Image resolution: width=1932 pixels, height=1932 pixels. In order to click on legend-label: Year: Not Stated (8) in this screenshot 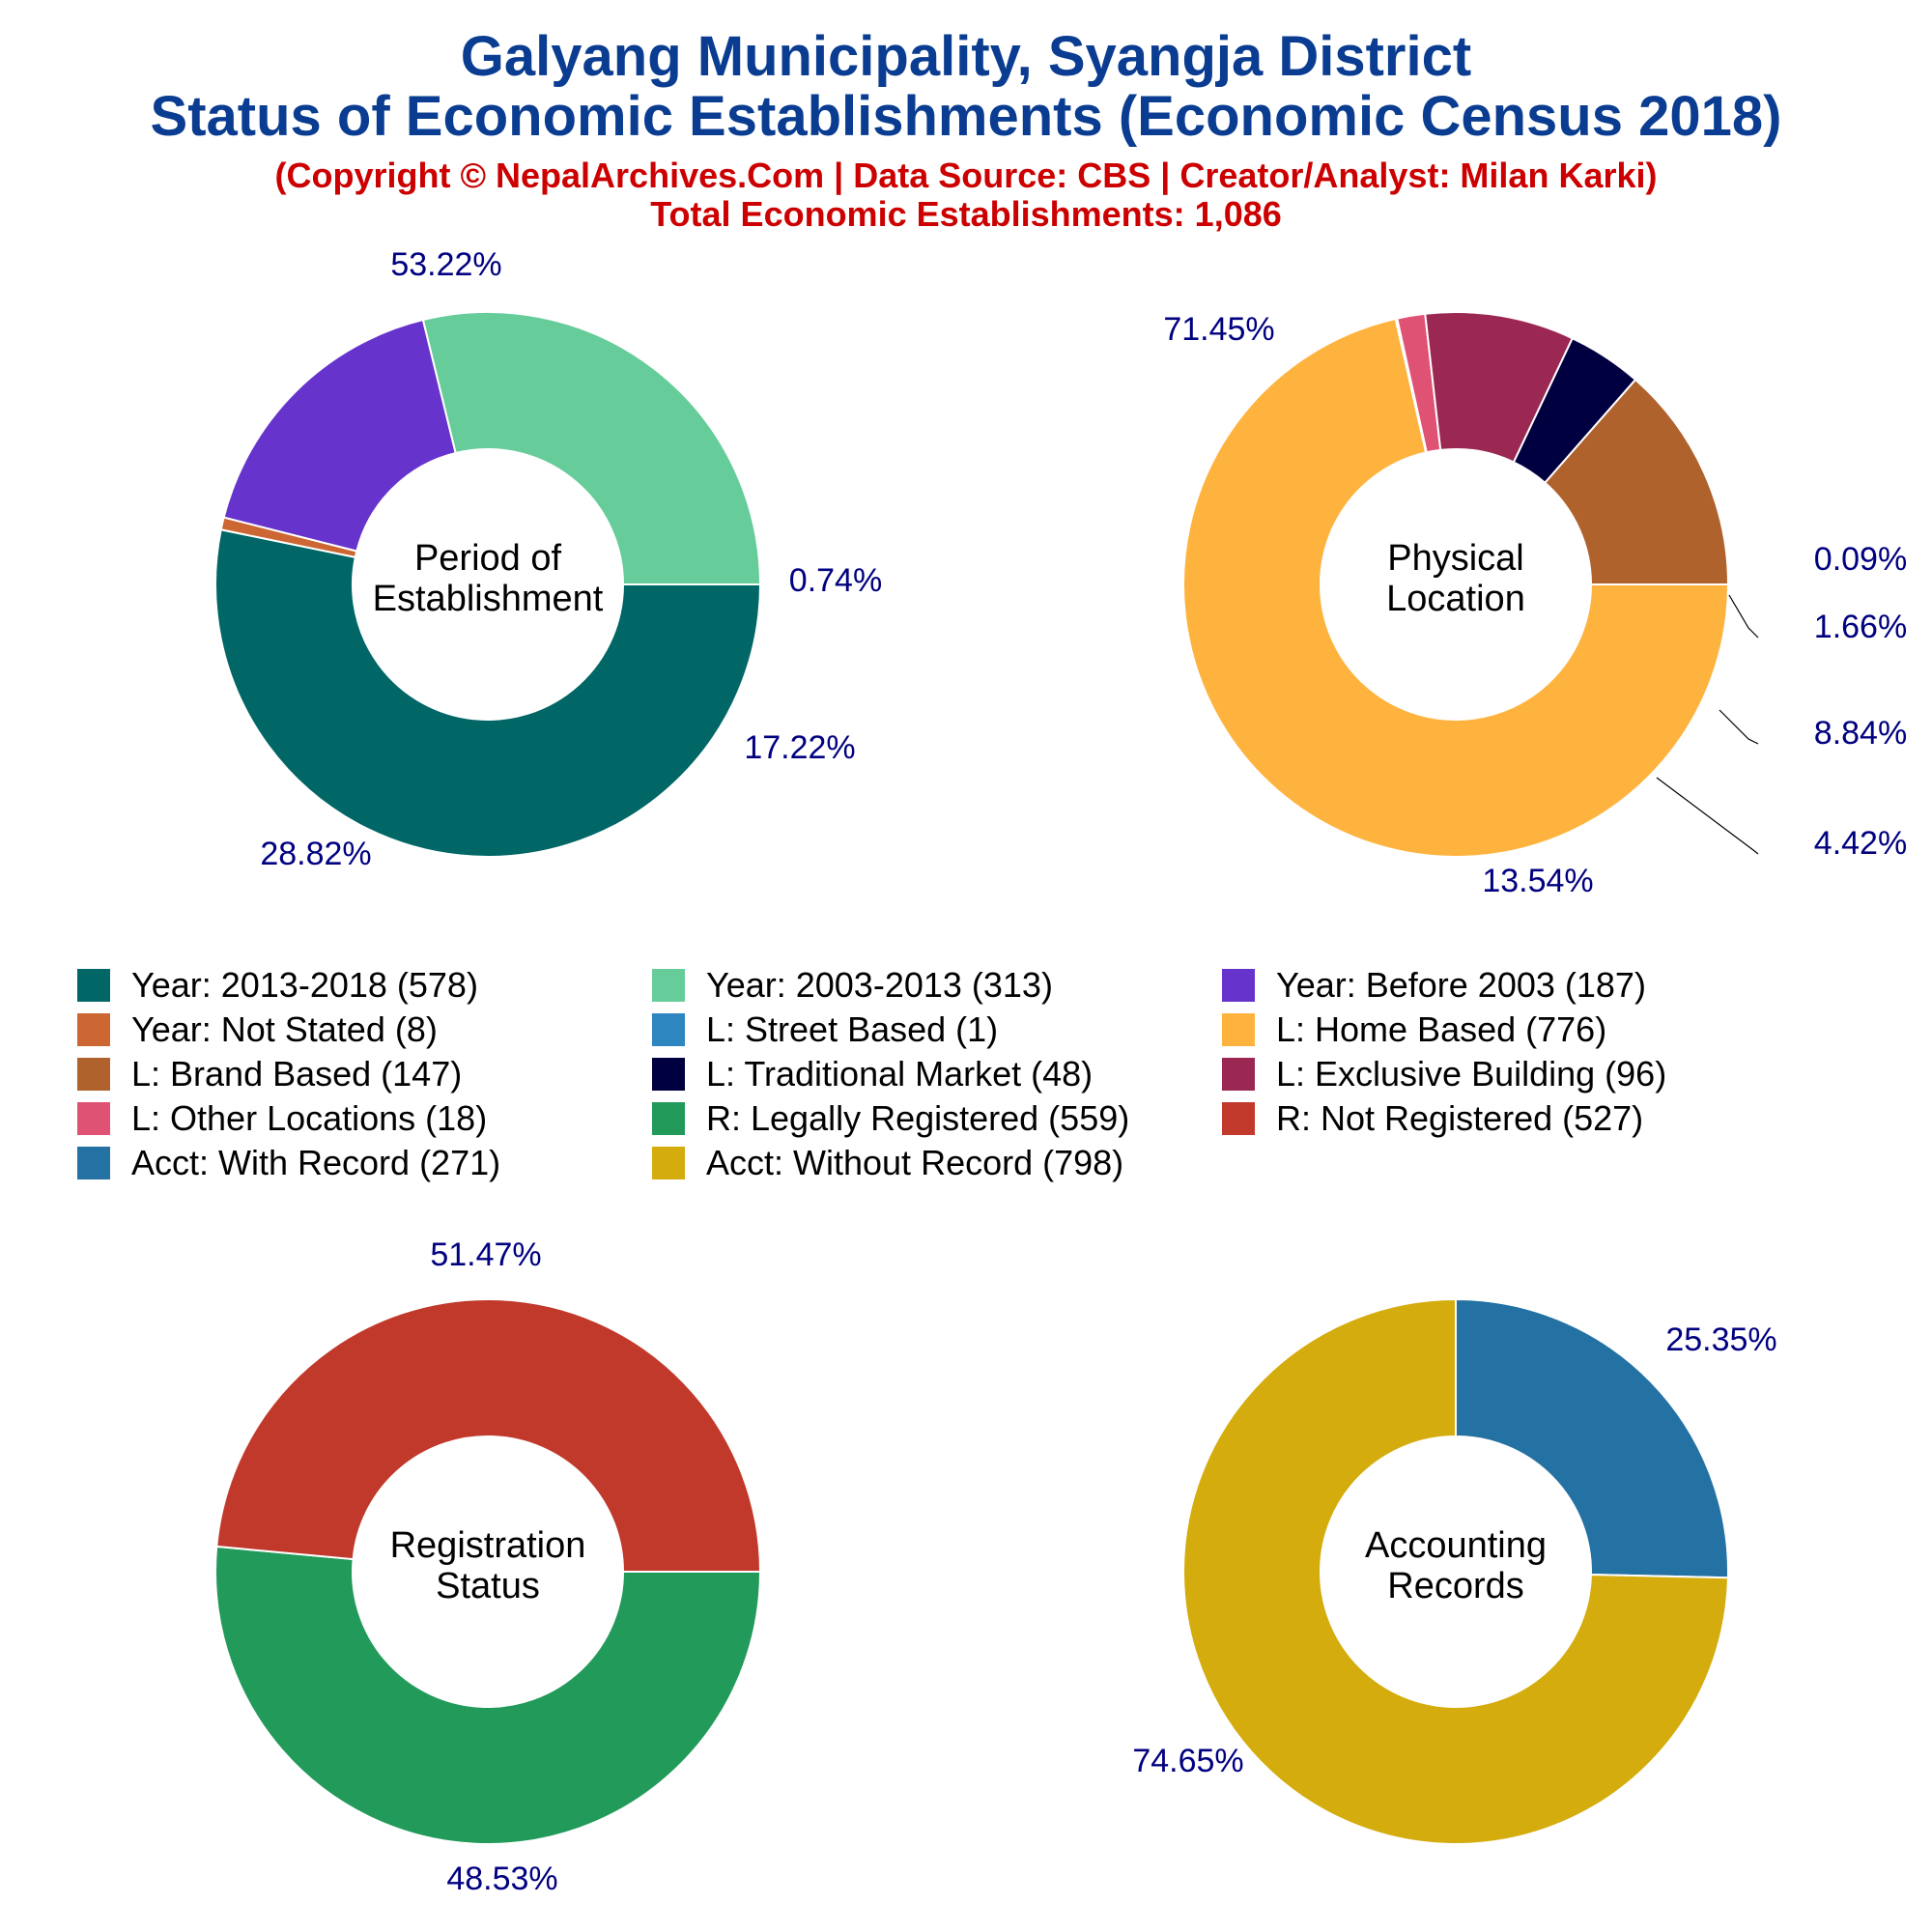, I will do `click(284, 1029)`.